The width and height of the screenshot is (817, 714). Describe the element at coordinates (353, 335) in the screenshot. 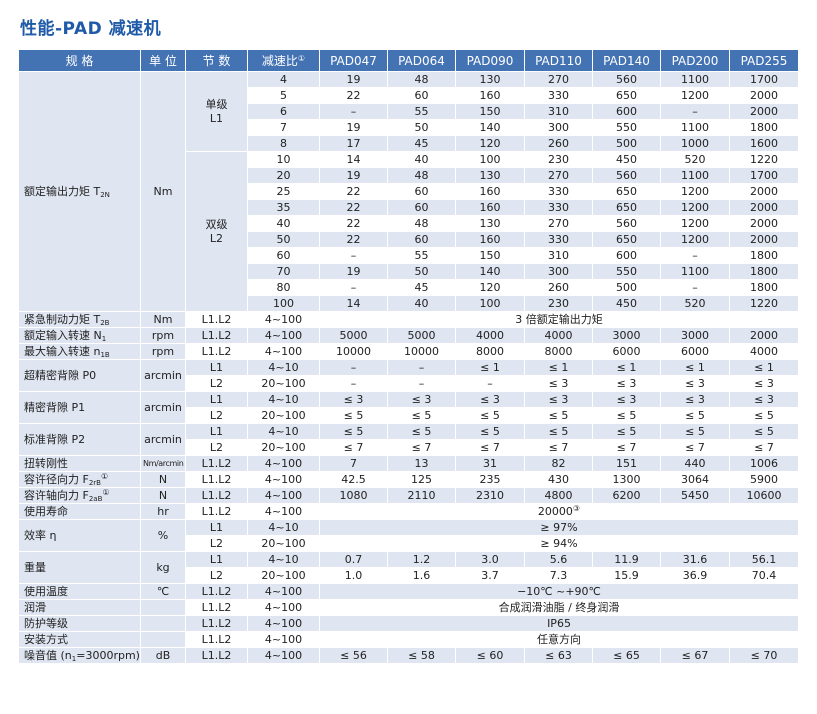

I see `value-cell: 5000` at that location.